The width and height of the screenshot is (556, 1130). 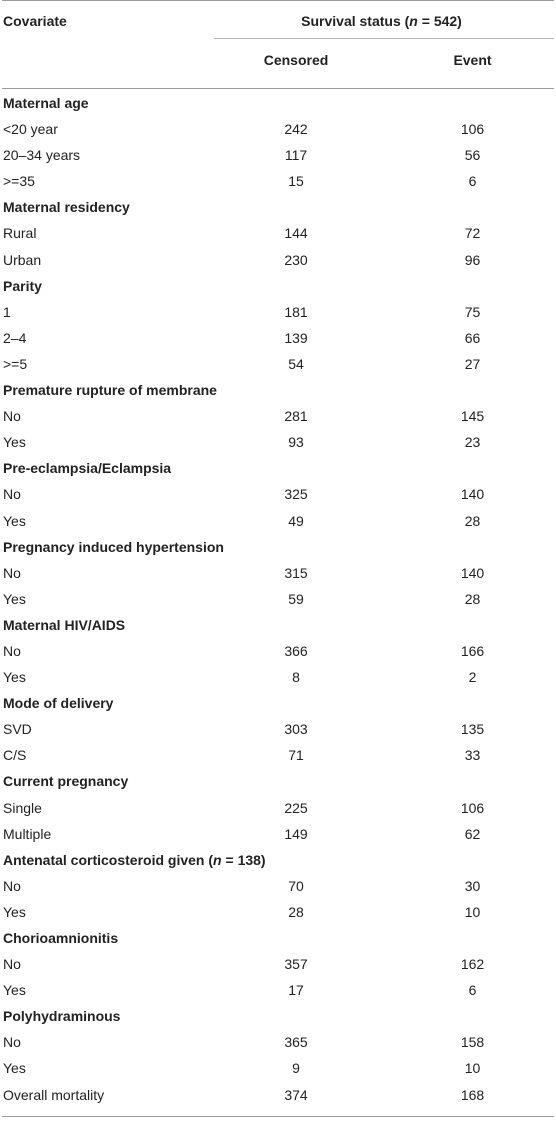 I want to click on table-row: Yes 49 28, so click(x=278, y=520).